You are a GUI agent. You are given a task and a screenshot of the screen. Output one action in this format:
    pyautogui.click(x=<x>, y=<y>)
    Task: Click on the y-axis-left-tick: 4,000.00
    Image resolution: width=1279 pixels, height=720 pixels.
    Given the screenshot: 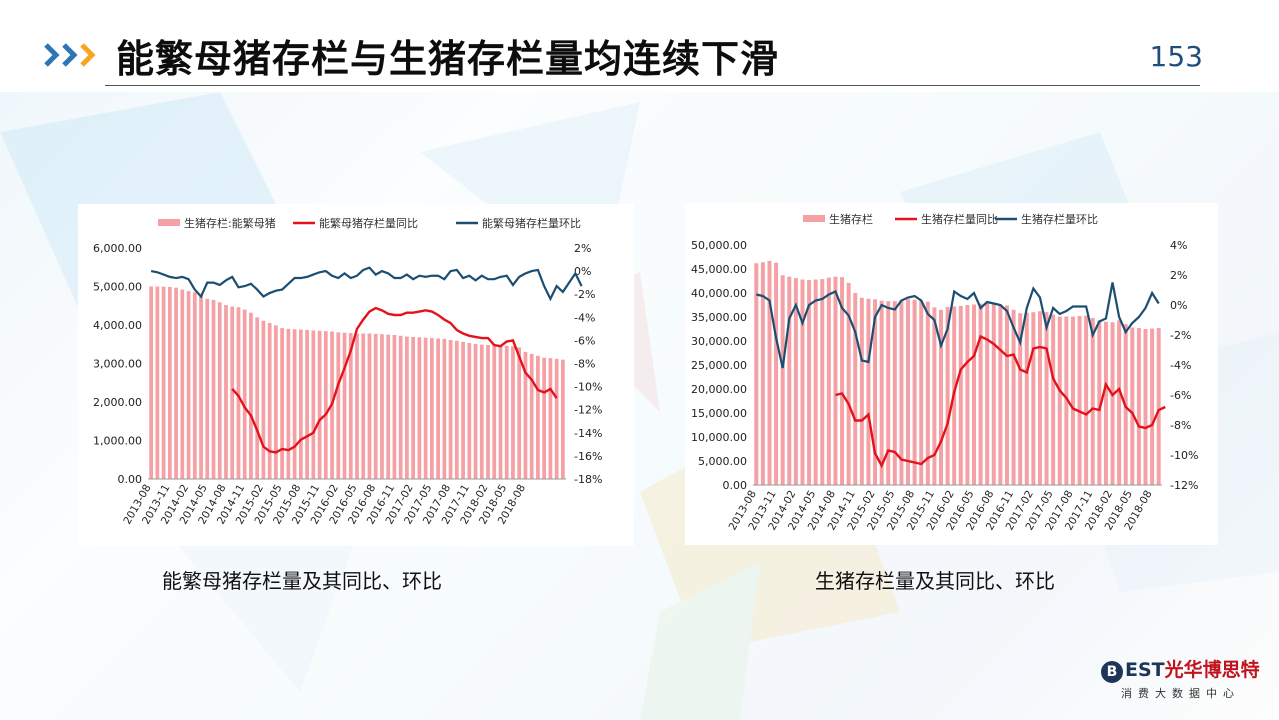 What is the action you would take?
    pyautogui.click(x=117, y=325)
    